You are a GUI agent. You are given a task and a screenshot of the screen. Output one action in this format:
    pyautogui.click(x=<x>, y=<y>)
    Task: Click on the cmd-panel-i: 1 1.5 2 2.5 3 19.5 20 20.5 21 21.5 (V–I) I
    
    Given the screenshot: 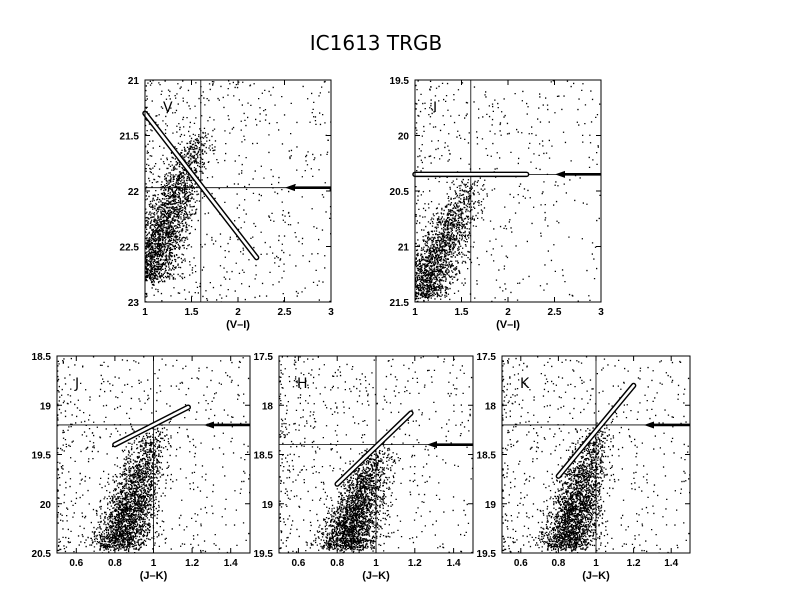 What is the action you would take?
    pyautogui.click(x=497, y=203)
    